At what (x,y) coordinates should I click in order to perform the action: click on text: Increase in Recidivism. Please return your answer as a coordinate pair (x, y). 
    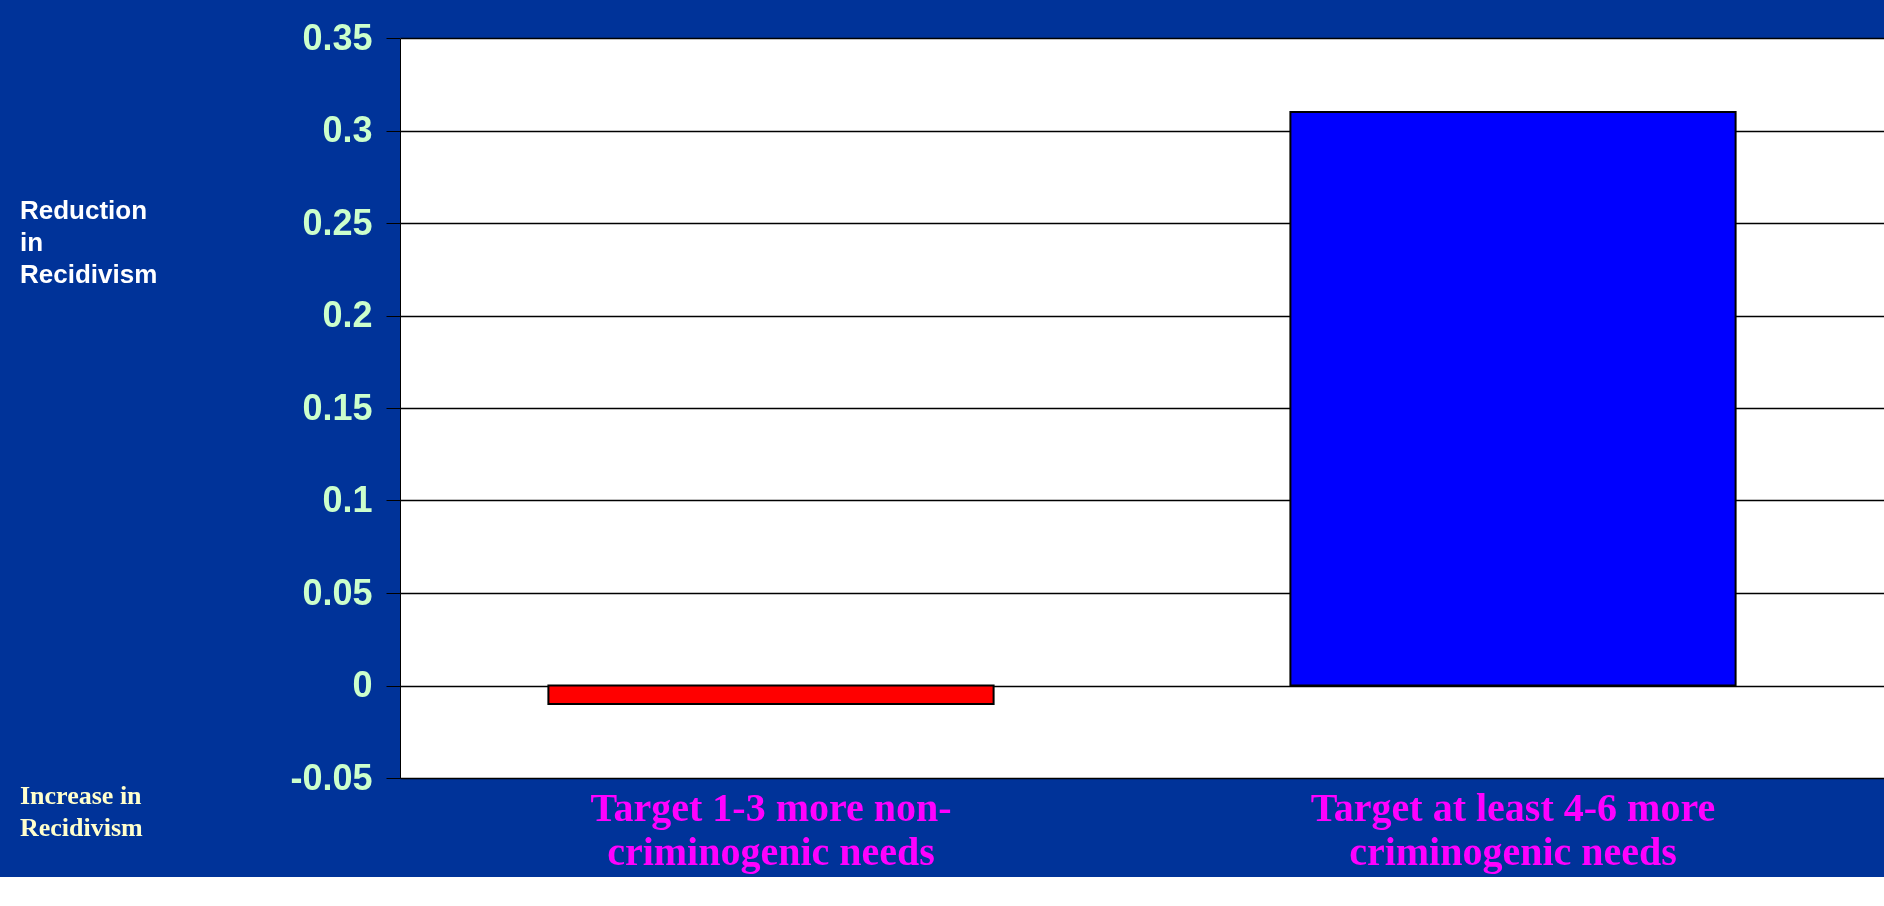
    Looking at the image, I should click on (82, 811).